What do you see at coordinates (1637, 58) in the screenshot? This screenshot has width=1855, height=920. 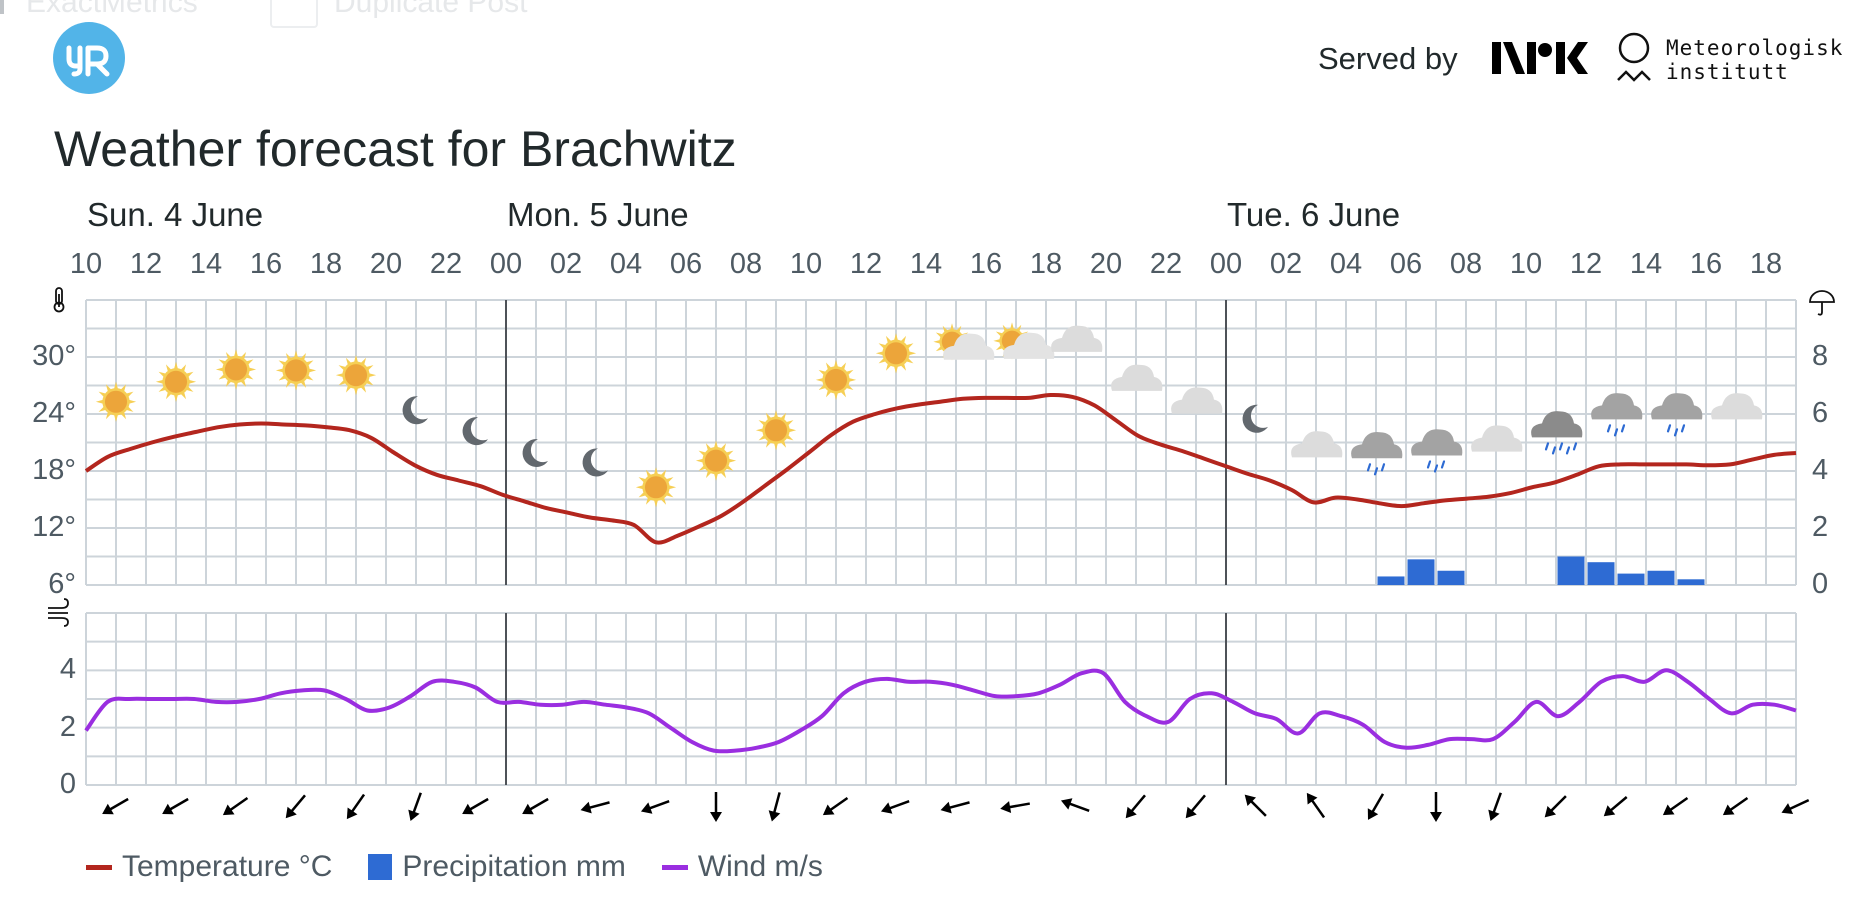 I see `met-institute-logo-icon` at bounding box center [1637, 58].